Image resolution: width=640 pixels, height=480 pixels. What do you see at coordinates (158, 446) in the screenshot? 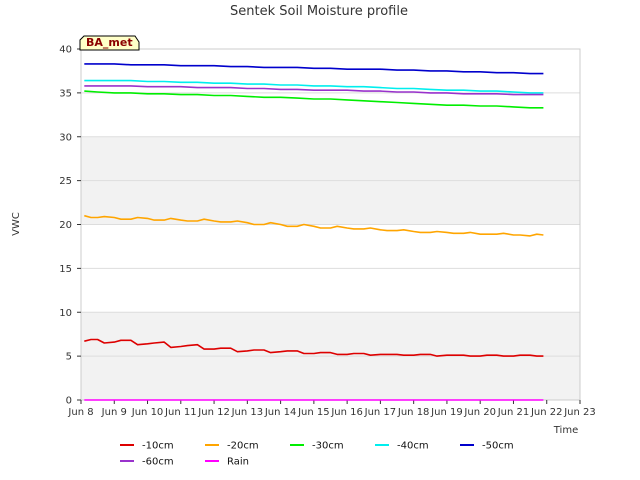
I see `legend-label: -10cm` at bounding box center [158, 446].